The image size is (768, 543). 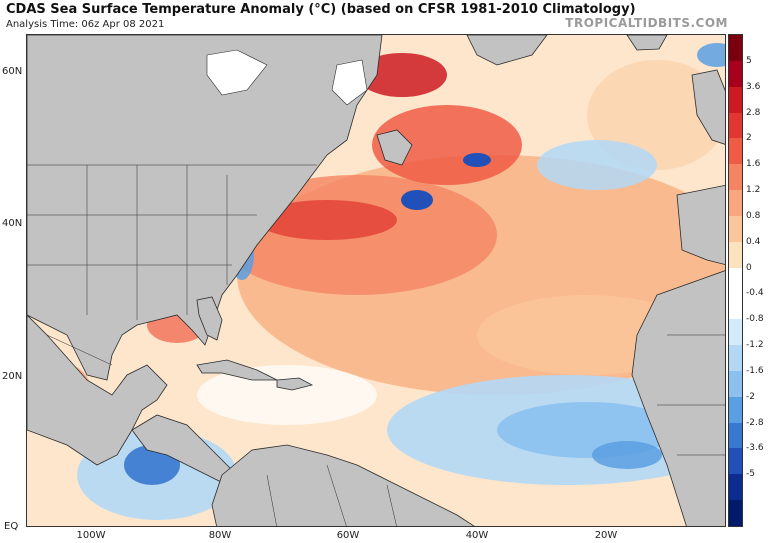 What do you see at coordinates (477, 535) in the screenshot?
I see `lon-label-40w: 40W` at bounding box center [477, 535].